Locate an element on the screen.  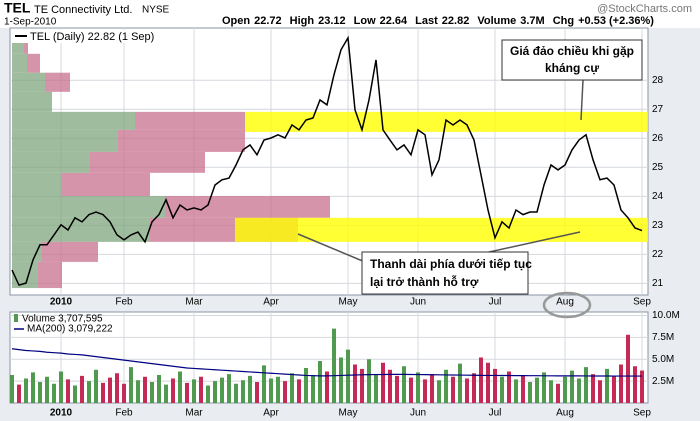
x-tick-label: Feb is located at coordinates (124, 413).